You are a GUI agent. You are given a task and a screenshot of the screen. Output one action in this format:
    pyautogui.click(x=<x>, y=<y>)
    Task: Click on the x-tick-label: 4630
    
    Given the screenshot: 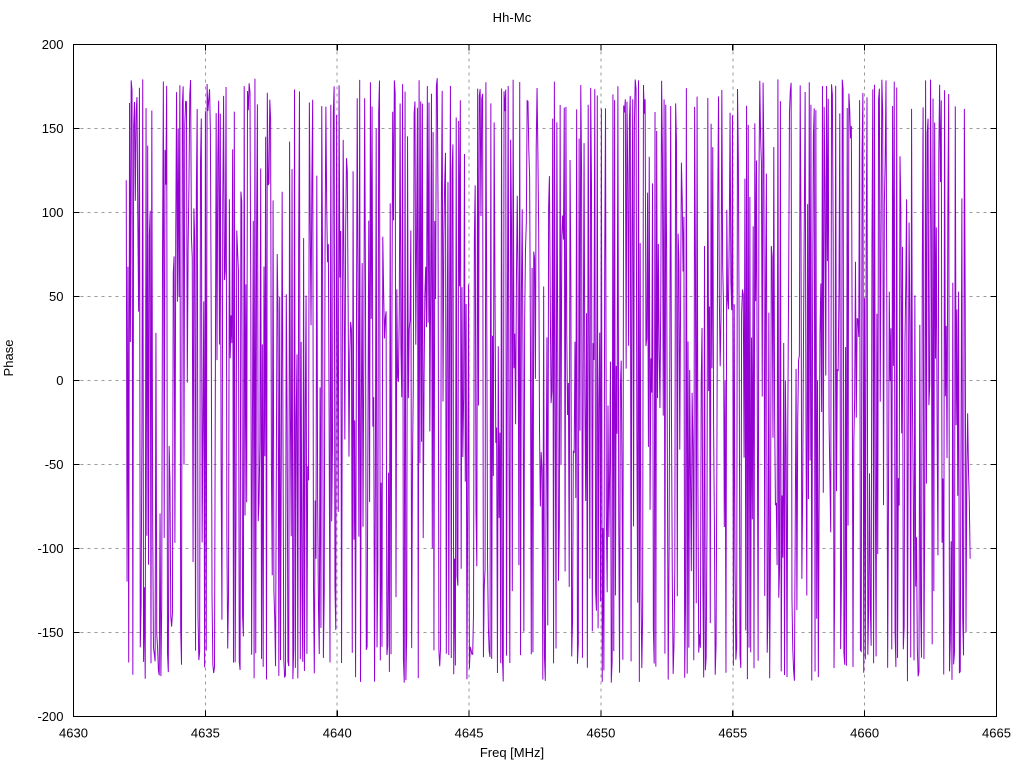 What is the action you would take?
    pyautogui.click(x=73, y=733)
    